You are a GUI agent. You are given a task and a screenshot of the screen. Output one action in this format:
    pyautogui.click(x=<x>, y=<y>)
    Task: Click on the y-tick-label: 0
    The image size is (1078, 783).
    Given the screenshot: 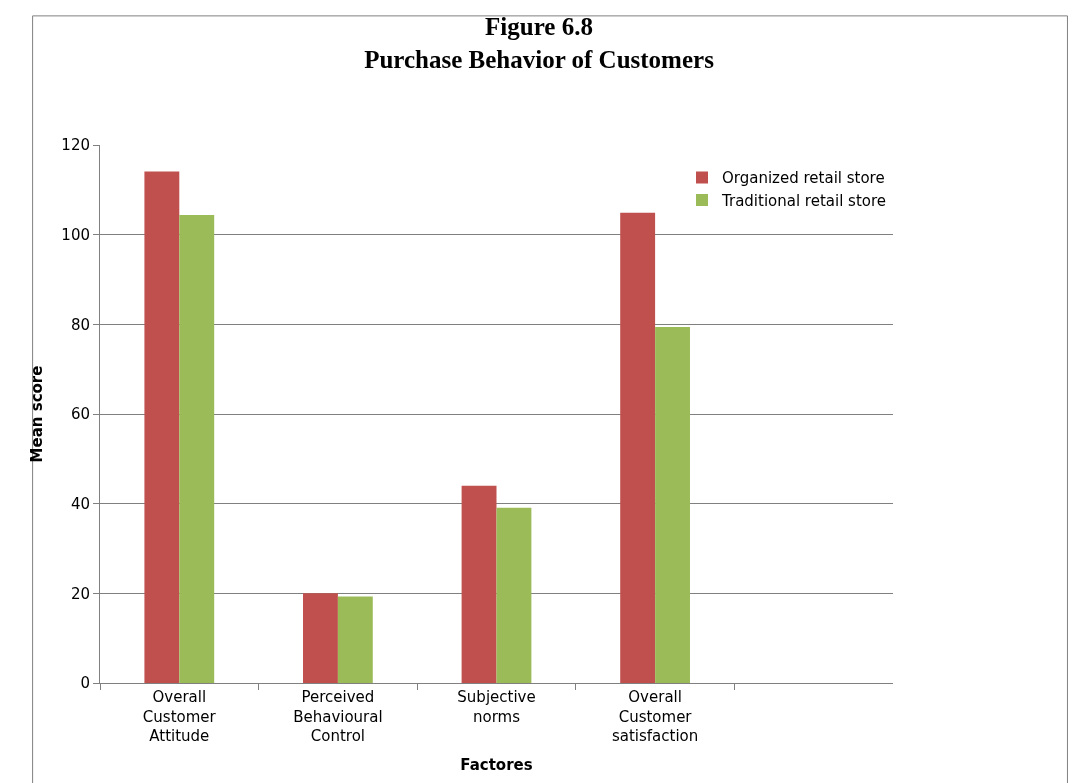 What is the action you would take?
    pyautogui.click(x=85, y=683)
    